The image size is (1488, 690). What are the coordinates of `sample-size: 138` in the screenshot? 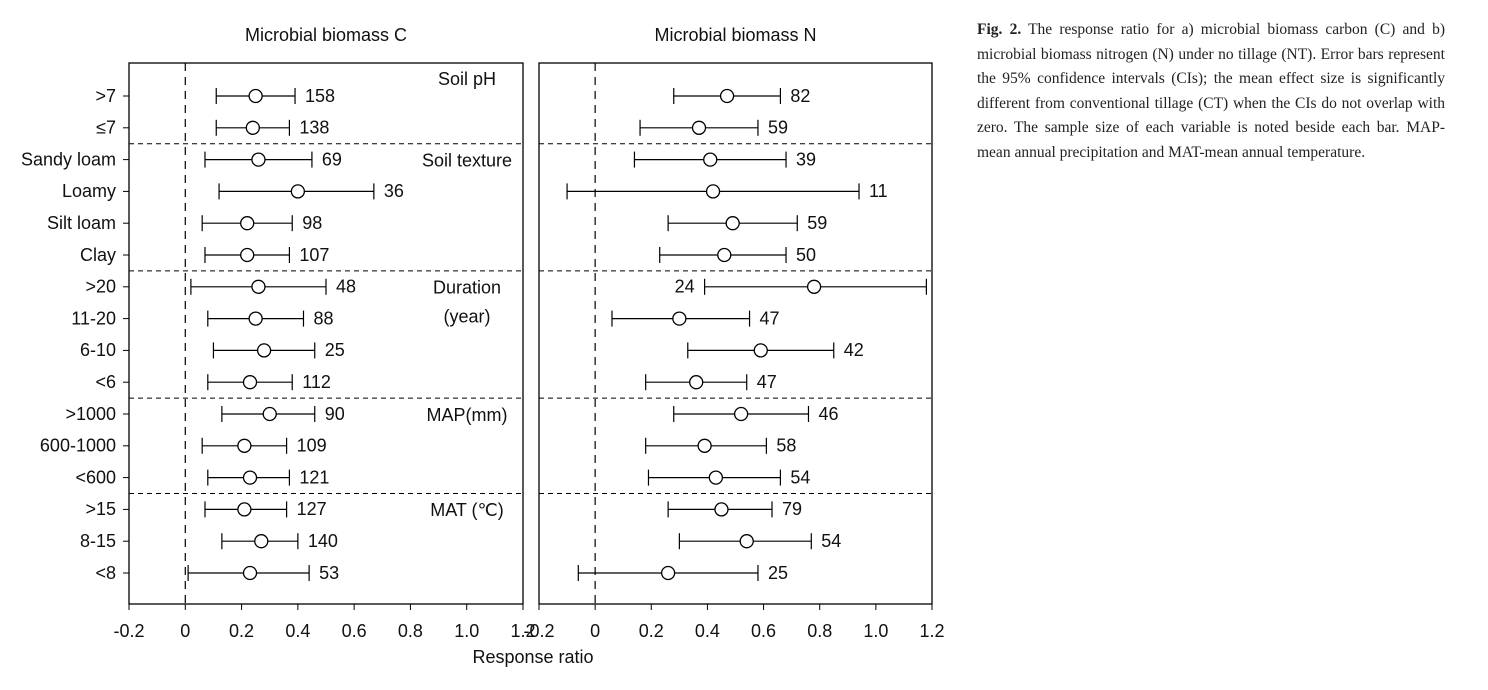 It's located at (314, 128).